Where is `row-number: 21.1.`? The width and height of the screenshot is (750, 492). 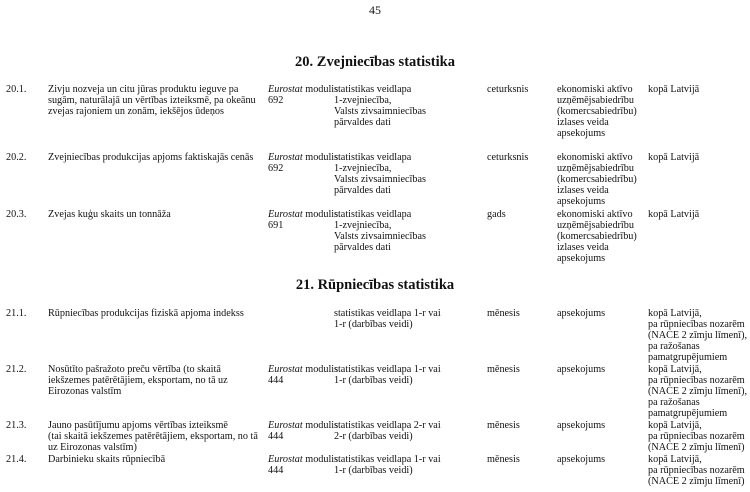 row-number: 21.1. is located at coordinates (16, 313).